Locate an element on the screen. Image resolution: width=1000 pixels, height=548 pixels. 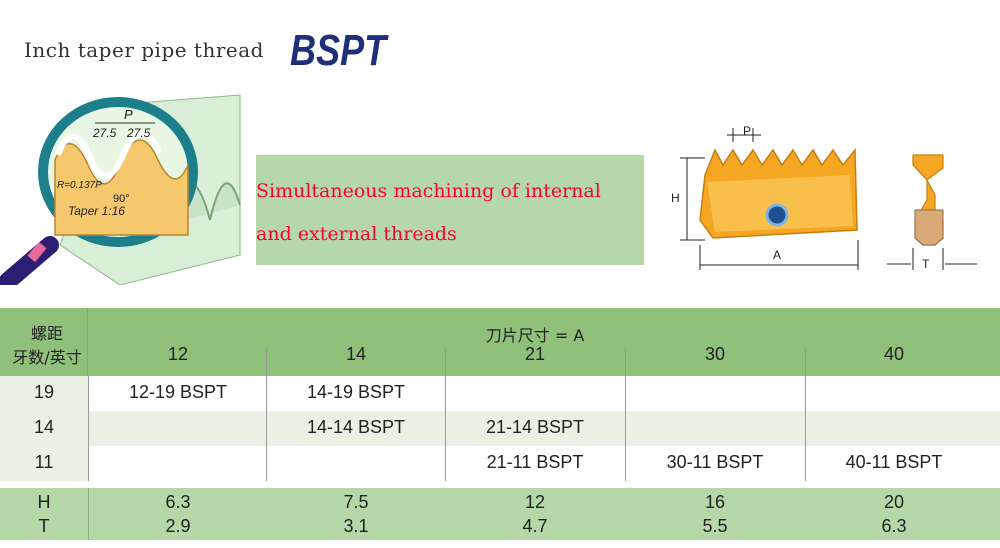
dim-value: 5.5 is located at coordinates (715, 526).